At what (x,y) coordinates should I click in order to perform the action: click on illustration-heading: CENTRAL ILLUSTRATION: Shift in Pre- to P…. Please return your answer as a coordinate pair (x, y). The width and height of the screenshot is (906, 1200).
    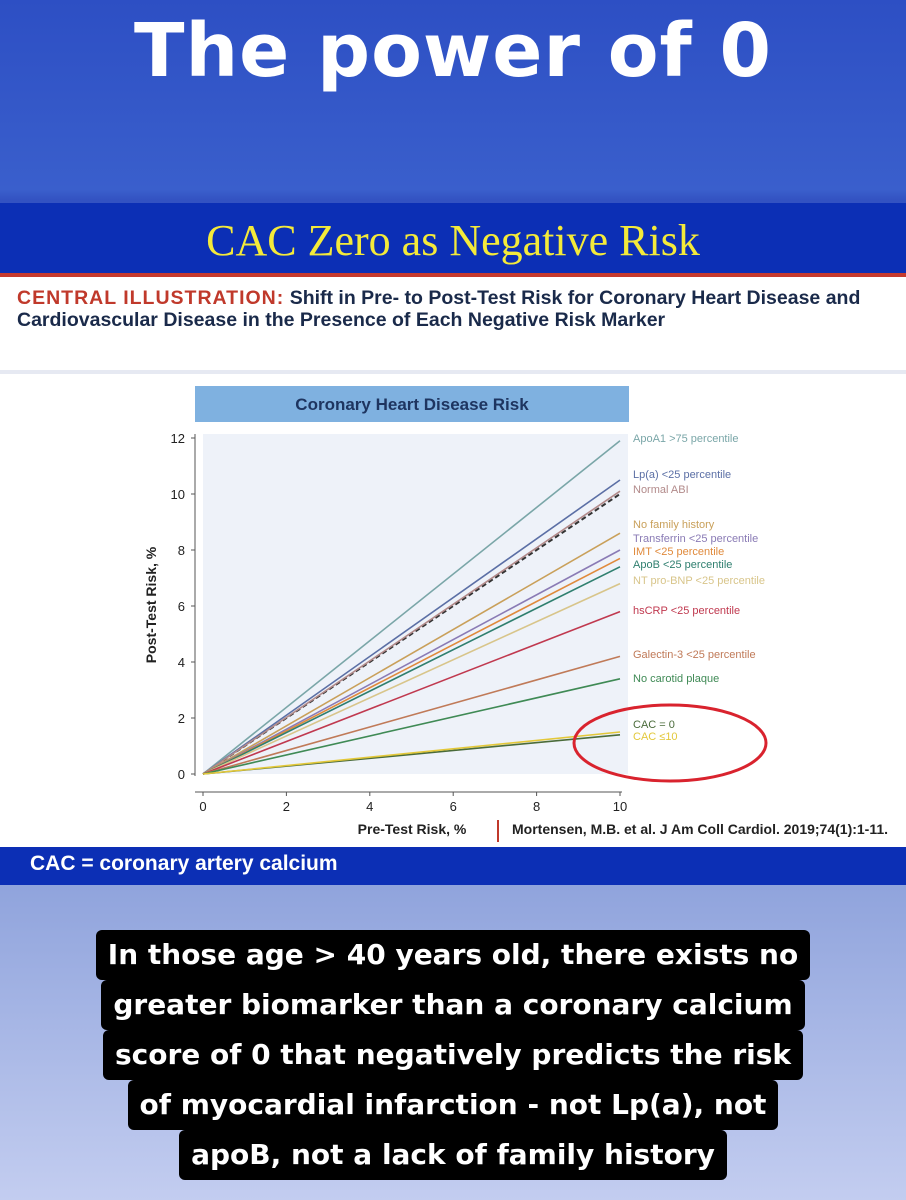
    Looking at the image, I should click on (452, 309).